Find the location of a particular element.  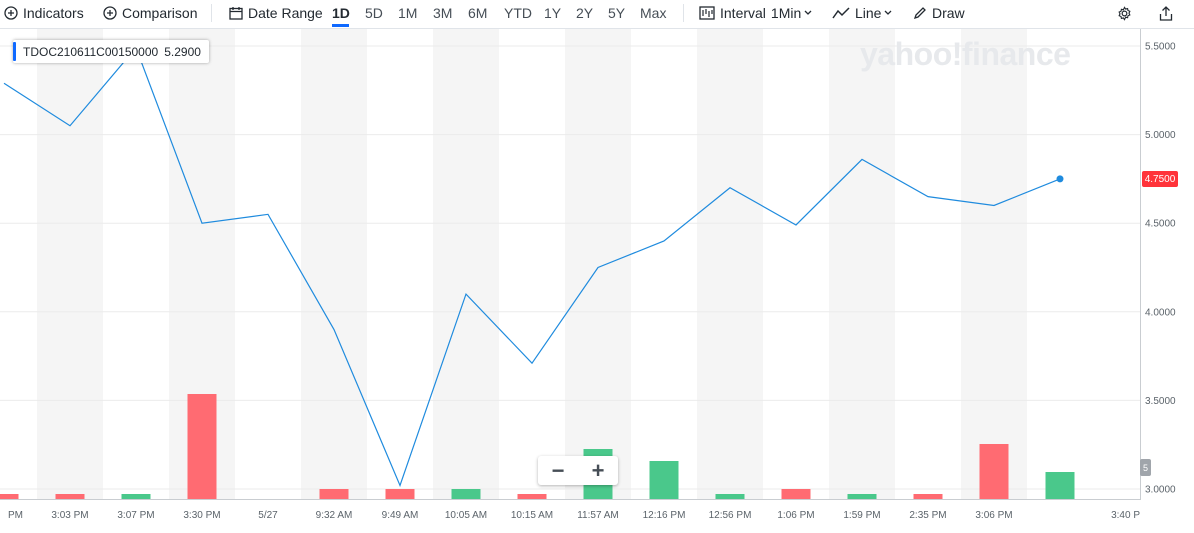

range-5y-button: 5Y is located at coordinates (617, 13).